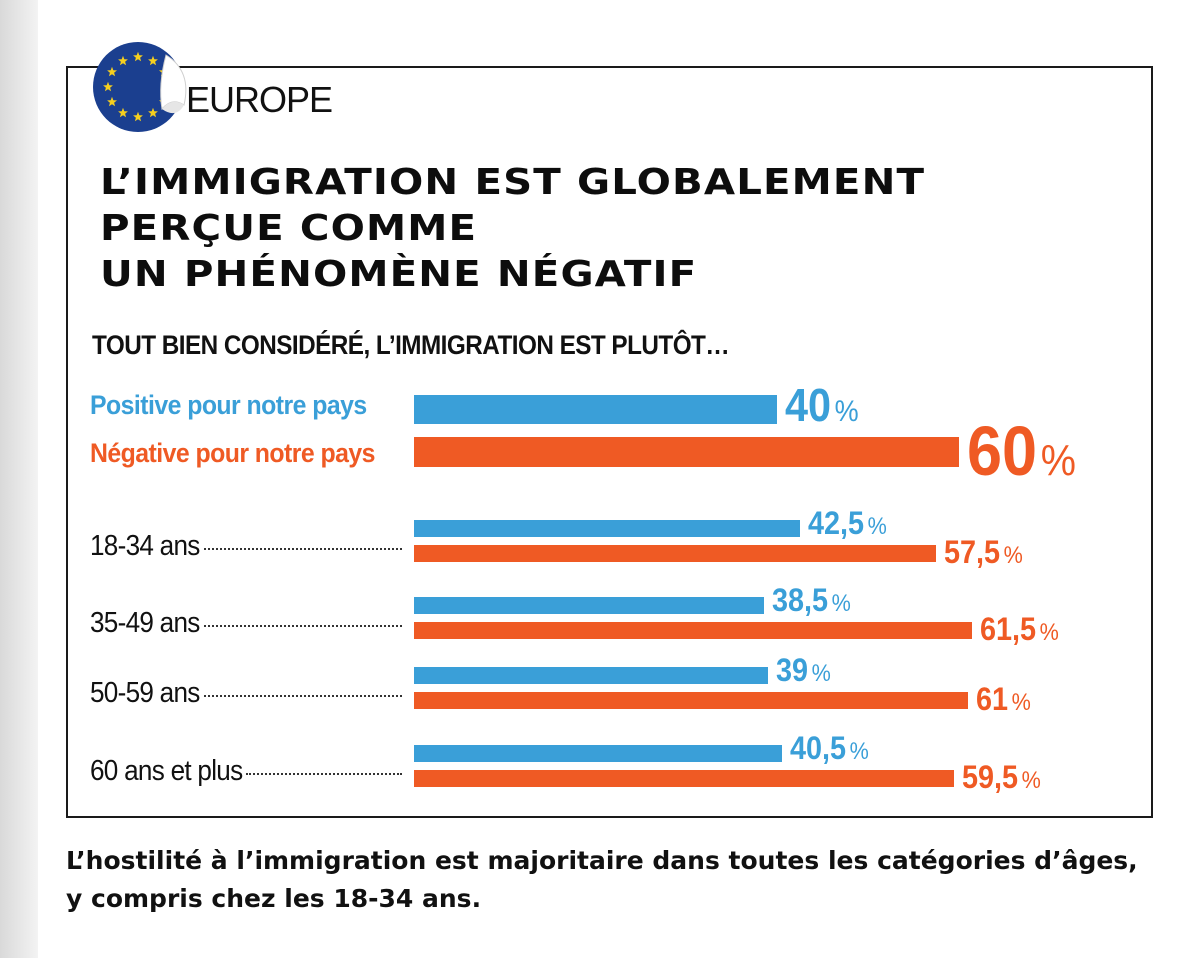 Image resolution: width=1199 pixels, height=958 pixels. What do you see at coordinates (972, 552) in the screenshot?
I see `negative-value-number: 57,5` at bounding box center [972, 552].